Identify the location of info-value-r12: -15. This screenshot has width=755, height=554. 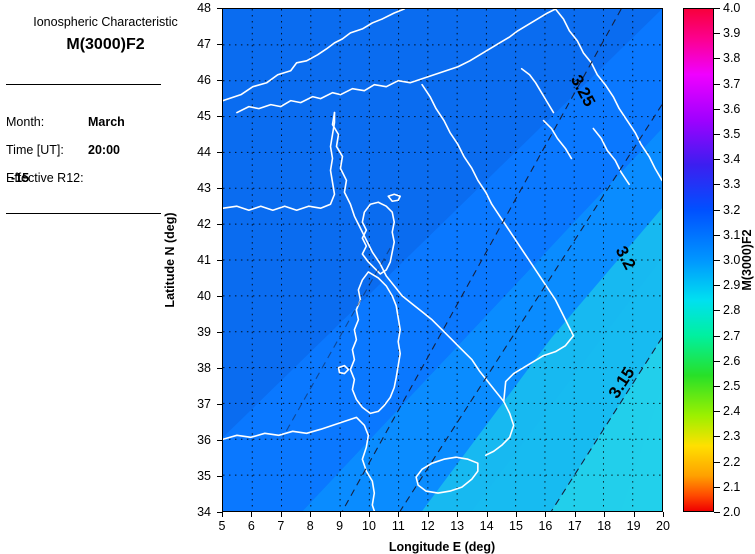
(20, 178).